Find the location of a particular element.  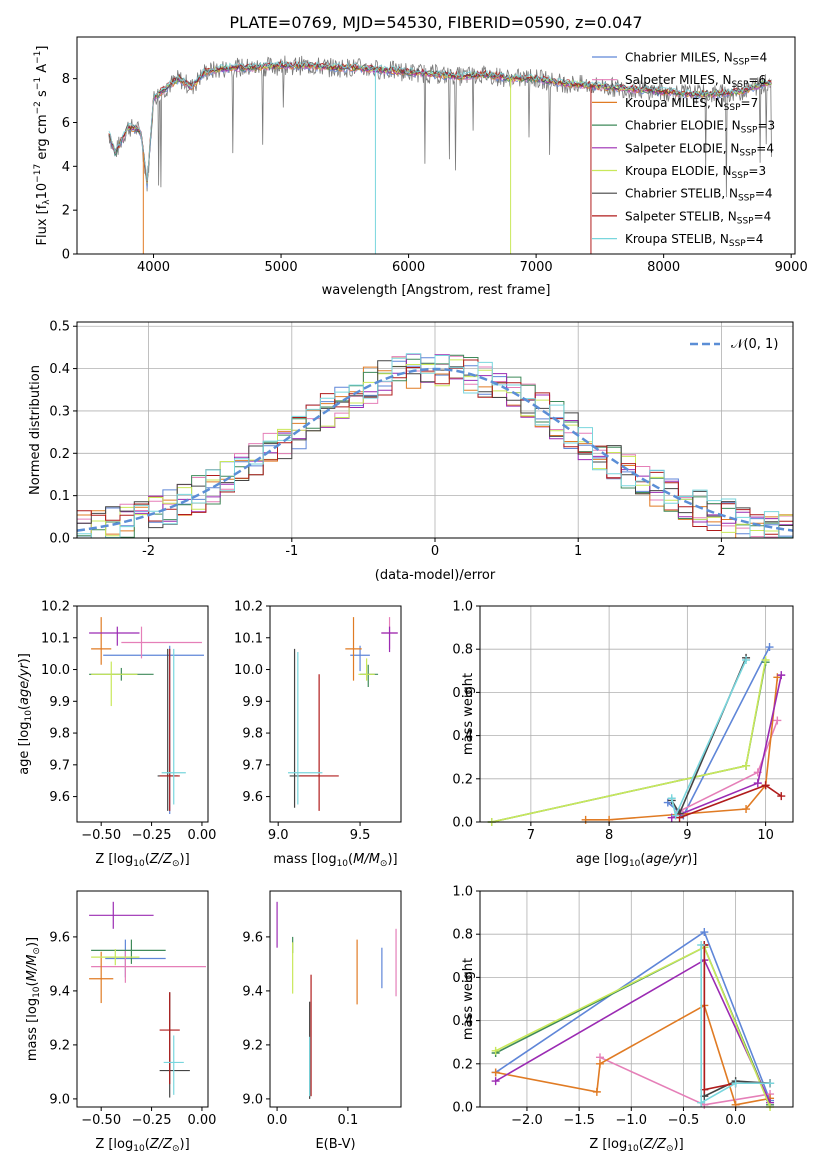

histogram-step is located at coordinates (435, 446).